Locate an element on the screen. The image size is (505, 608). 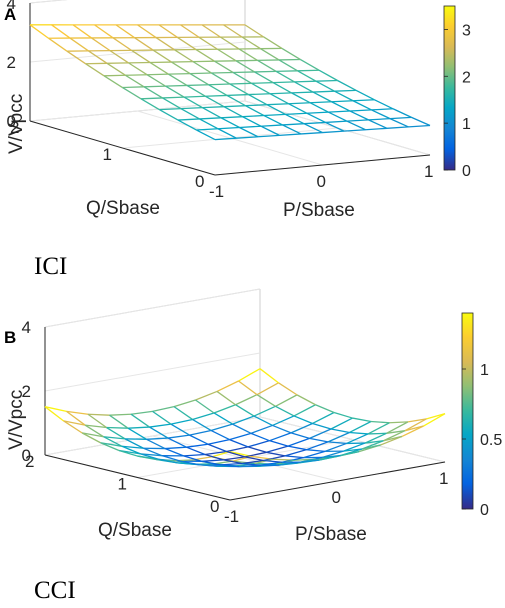
y-tick-label-0: 0 is located at coordinates (214, 506).